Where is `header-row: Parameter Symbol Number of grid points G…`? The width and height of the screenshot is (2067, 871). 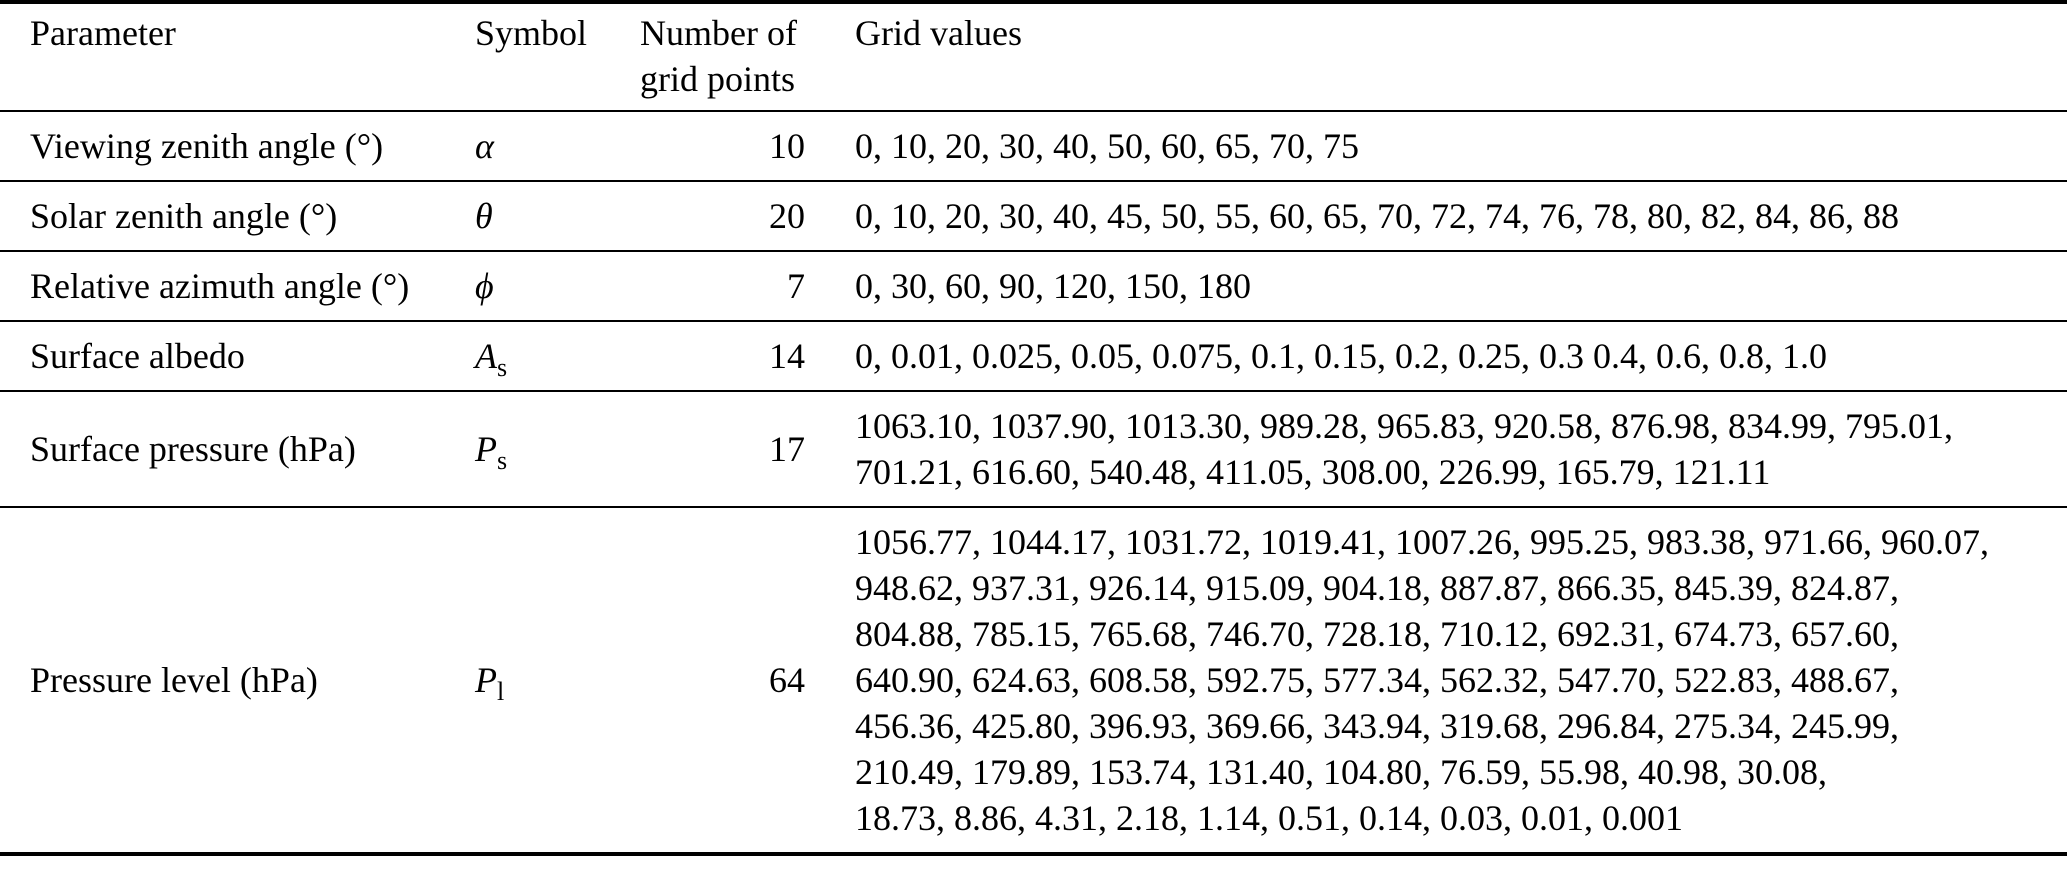
header-row: Parameter Symbol Number of grid points G… is located at coordinates (1033, 57).